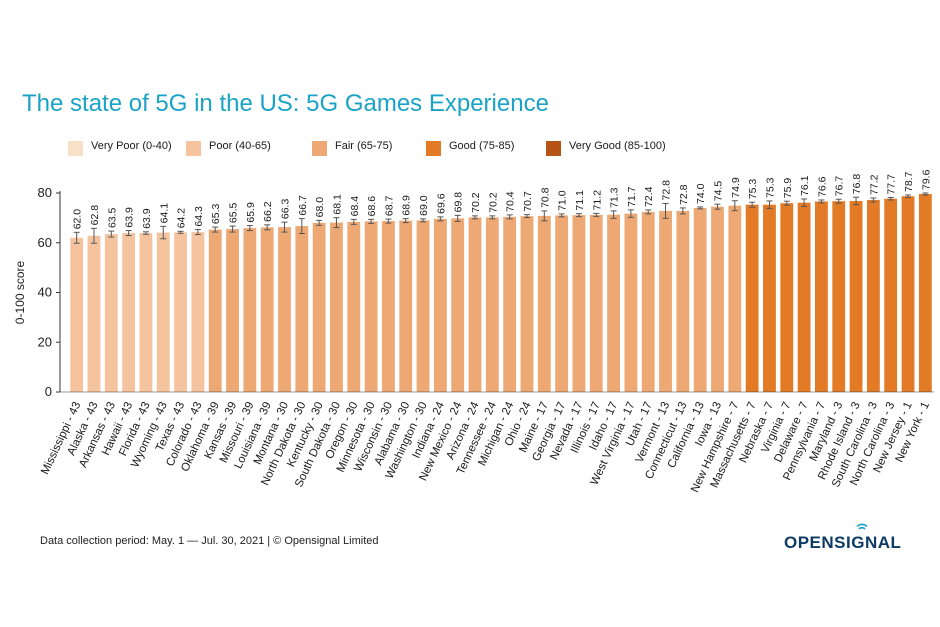 Image resolution: width=940 pixels, height=627 pixels. Describe the element at coordinates (320, 207) in the screenshot. I see `data-label: 68.0` at that location.